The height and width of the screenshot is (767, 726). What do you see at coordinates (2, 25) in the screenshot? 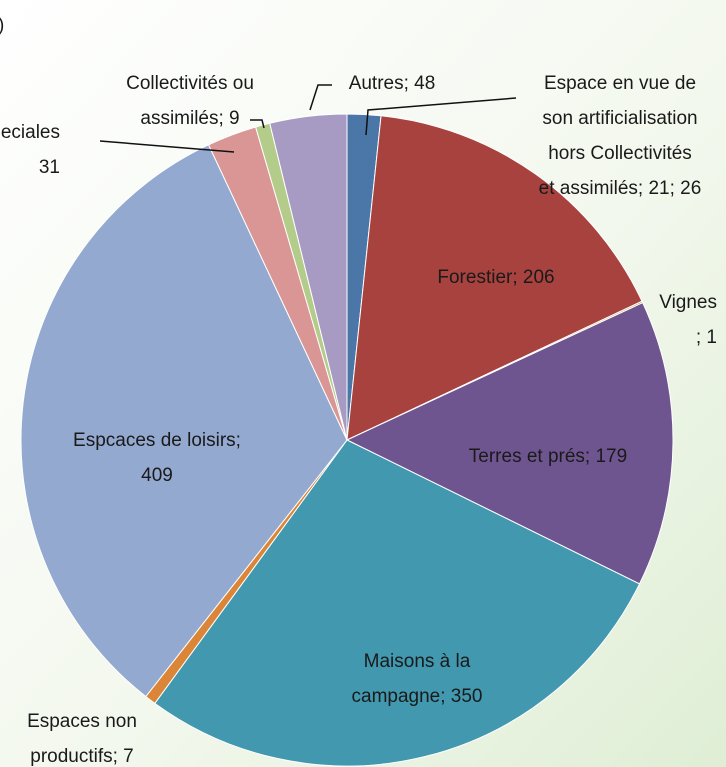
I see `chart-title: )` at bounding box center [2, 25].